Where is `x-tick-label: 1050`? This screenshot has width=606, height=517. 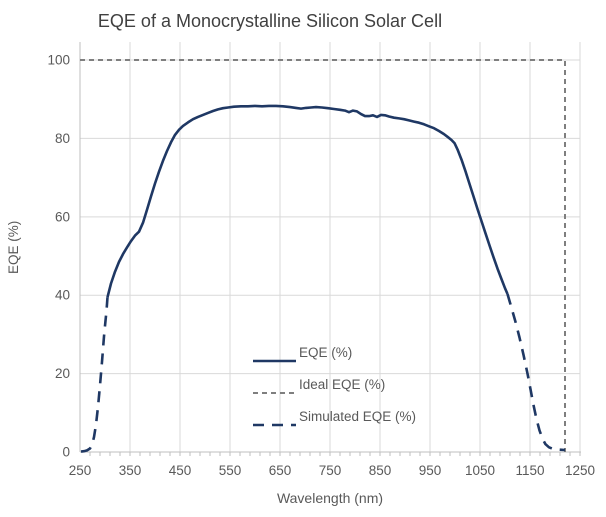 x-tick-label: 1050 is located at coordinates (480, 470).